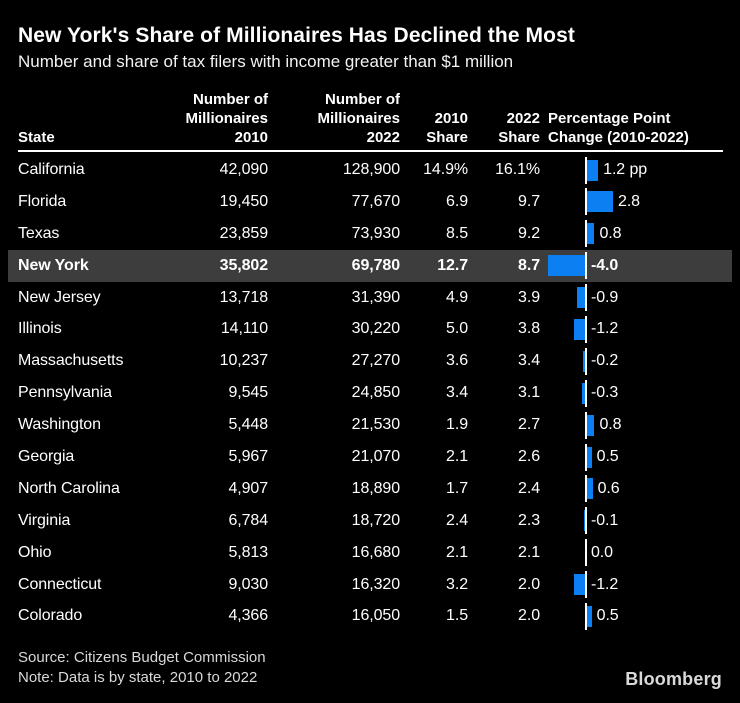 The width and height of the screenshot is (740, 703). Describe the element at coordinates (631, 585) in the screenshot. I see `pp-change-cell: -1.2` at that location.